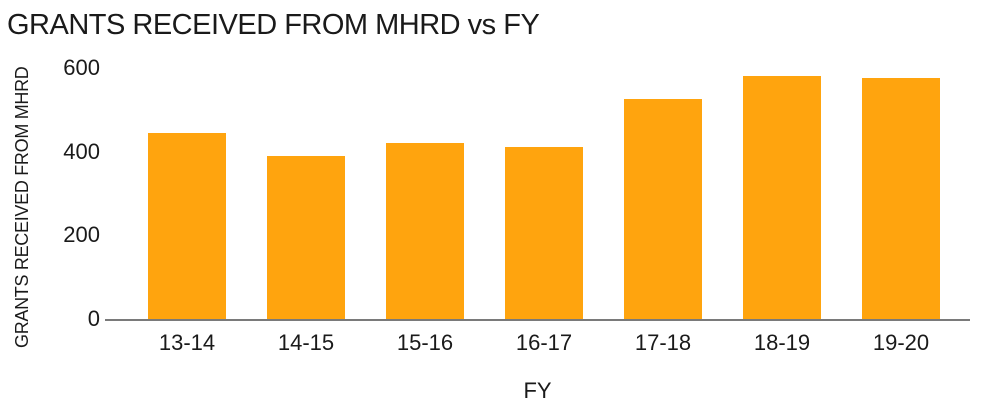 The image size is (983, 412). Describe the element at coordinates (187, 342) in the screenshot. I see `x-tick-label-13-14: 13-14` at that location.